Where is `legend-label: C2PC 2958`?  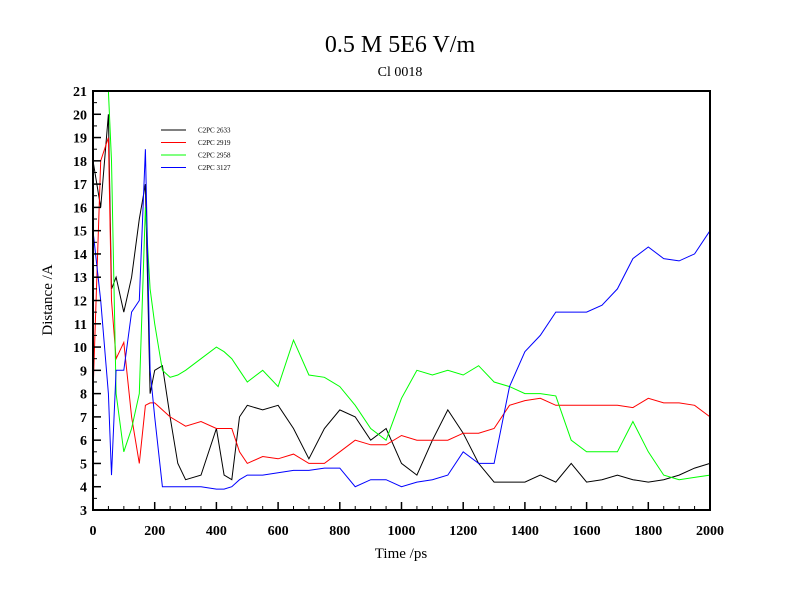
legend-label: C2PC 2958 is located at coordinates (214, 156).